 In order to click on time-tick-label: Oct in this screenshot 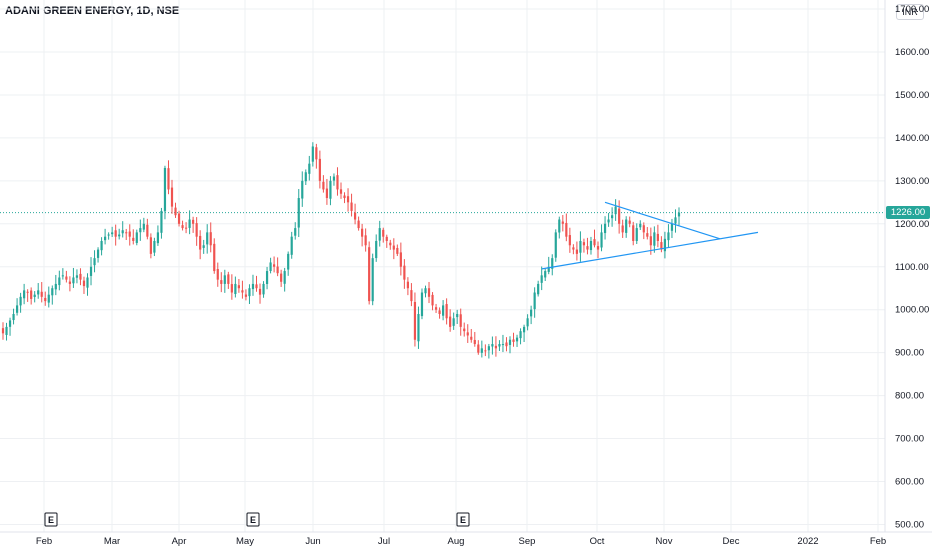, I will do `click(597, 541)`.